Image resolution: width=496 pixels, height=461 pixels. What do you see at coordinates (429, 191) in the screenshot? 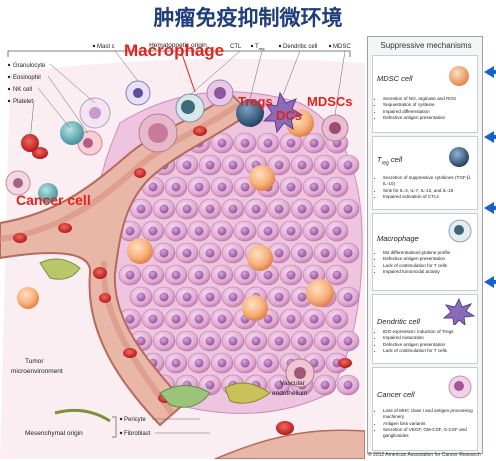
I see `treg-bullet: Sink for IL-2, IL-7, IL-12, and IL-15` at bounding box center [429, 191].